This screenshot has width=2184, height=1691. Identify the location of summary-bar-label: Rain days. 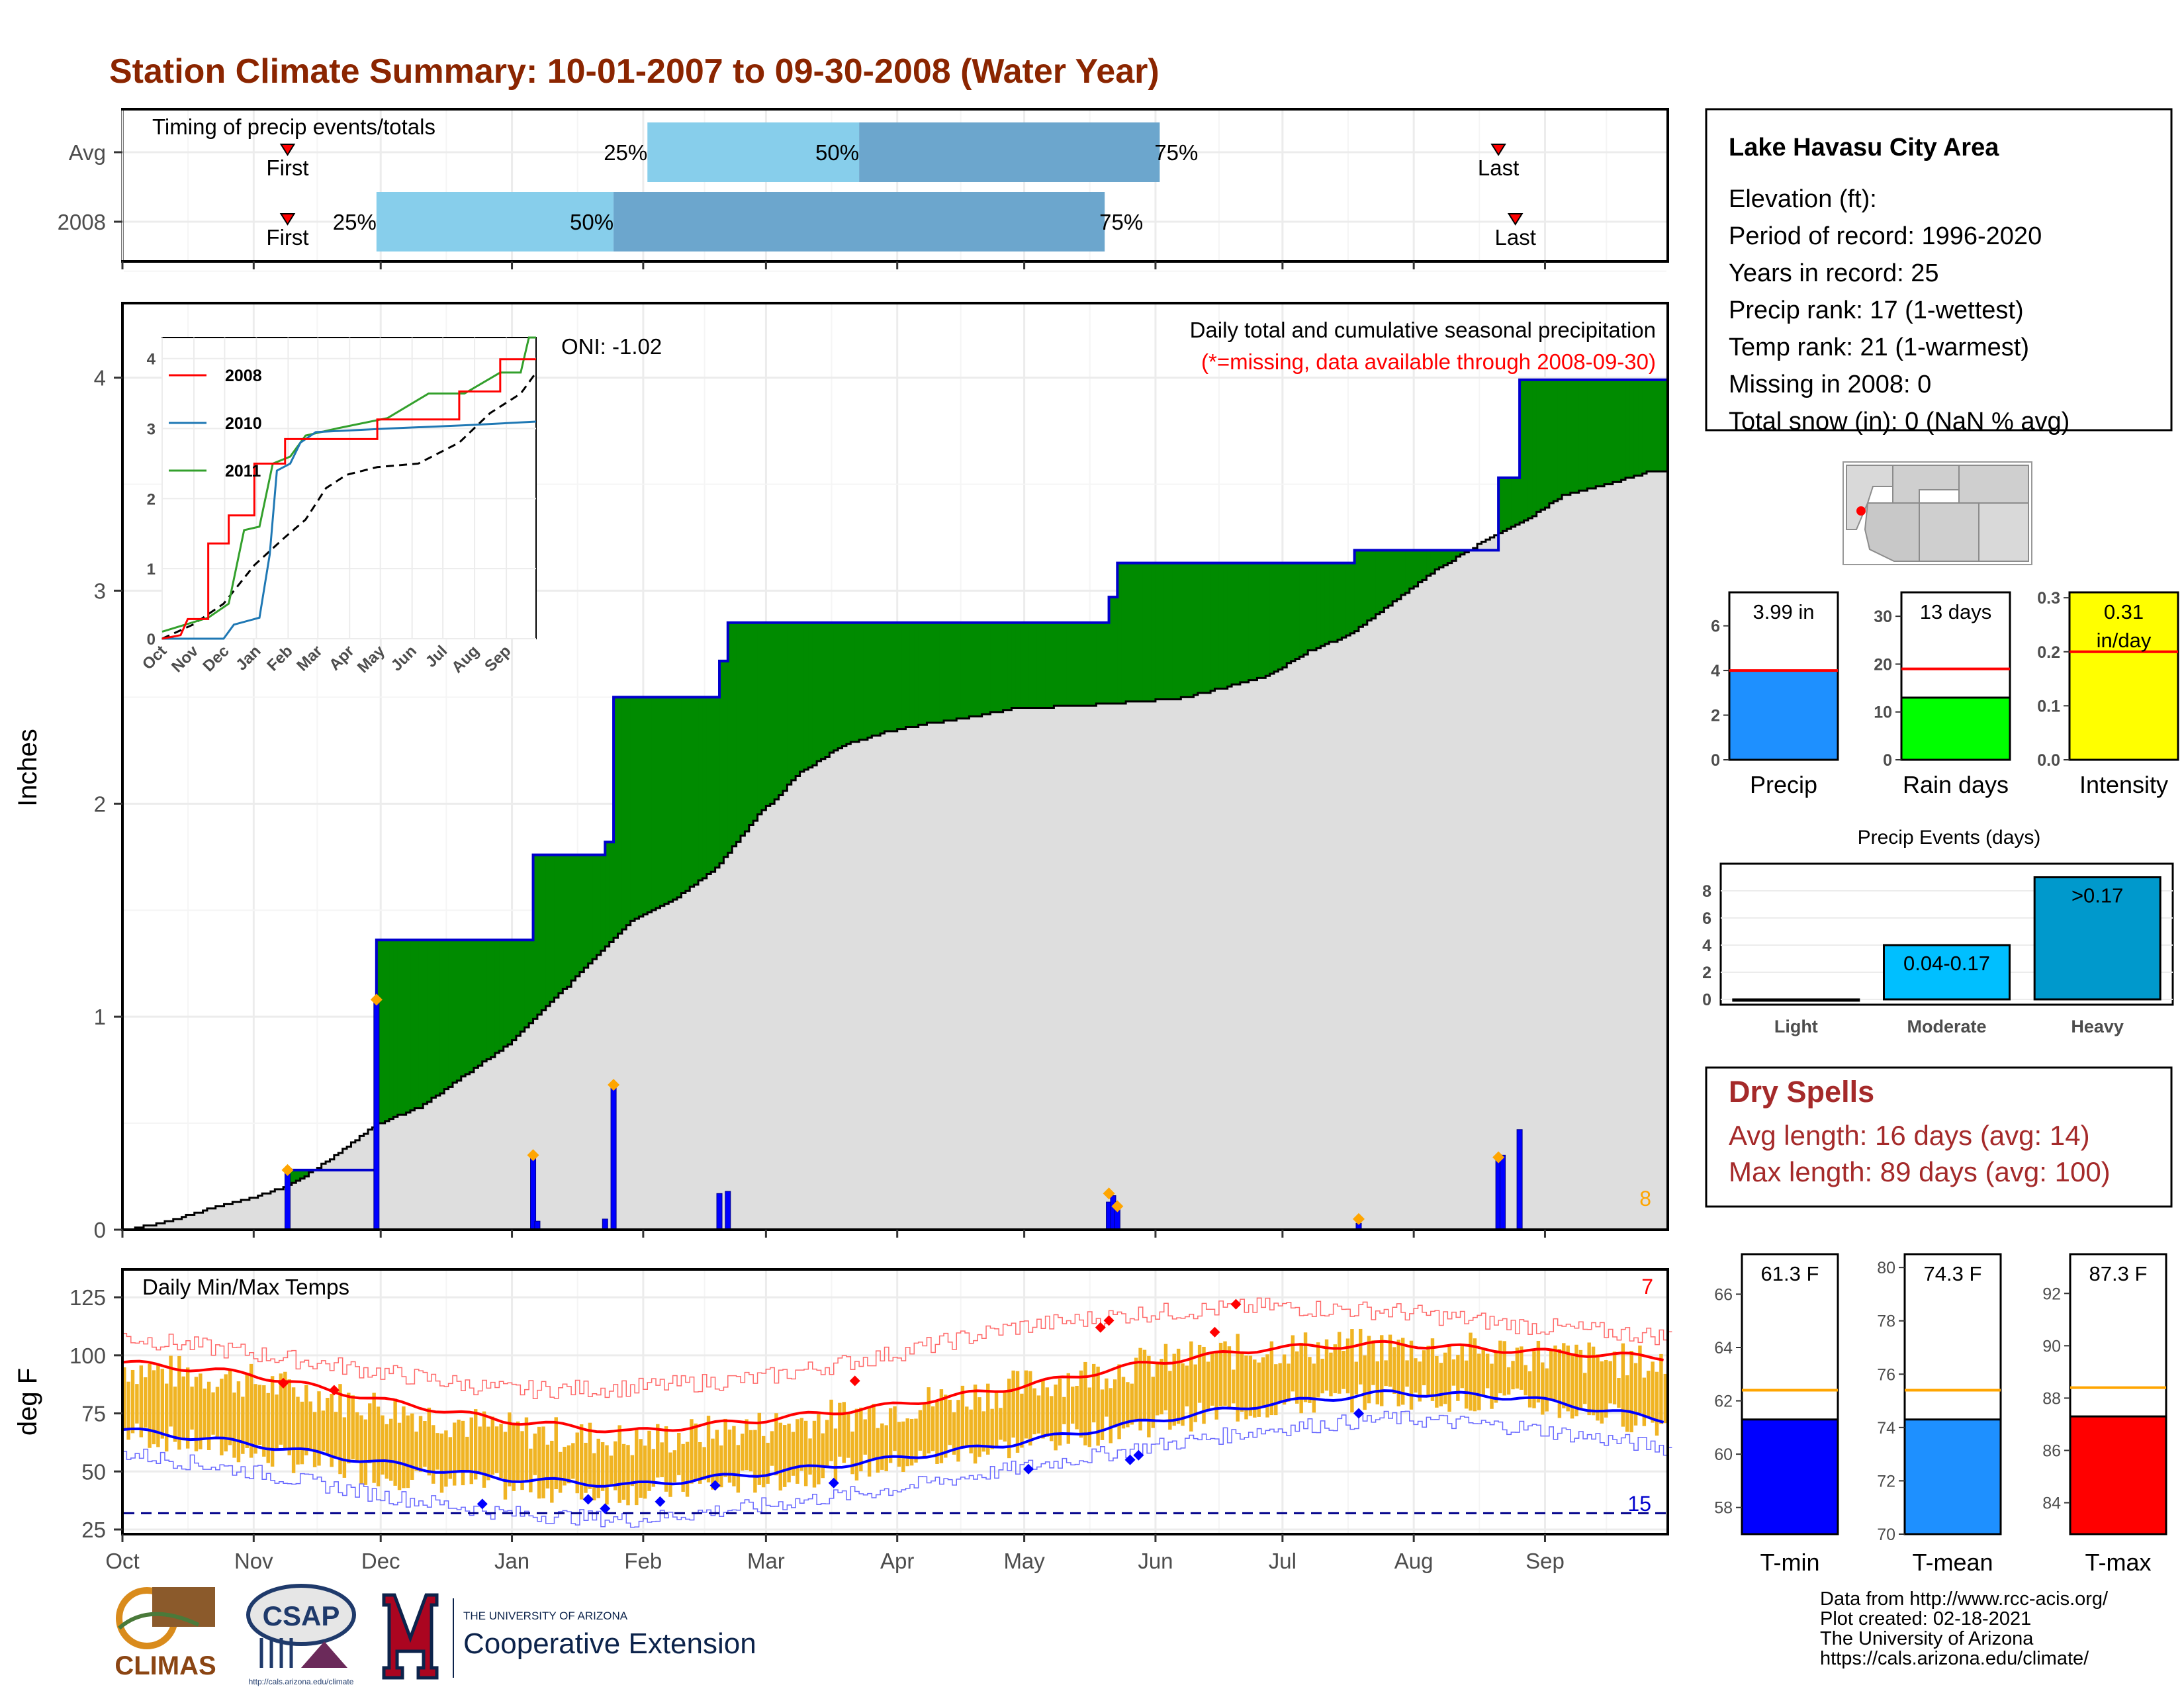
(1956, 785).